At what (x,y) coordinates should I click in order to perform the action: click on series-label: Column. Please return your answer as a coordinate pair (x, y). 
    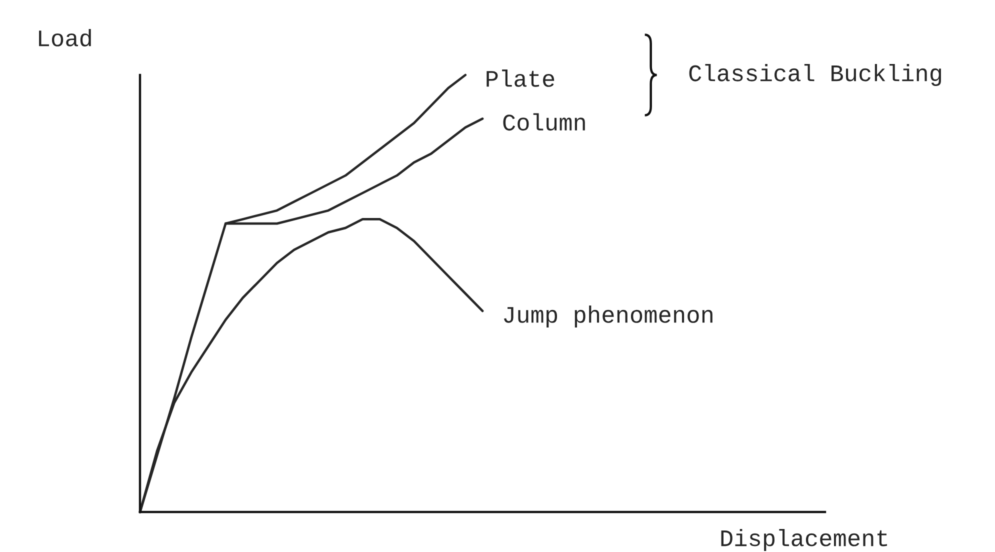
    Looking at the image, I should click on (544, 122).